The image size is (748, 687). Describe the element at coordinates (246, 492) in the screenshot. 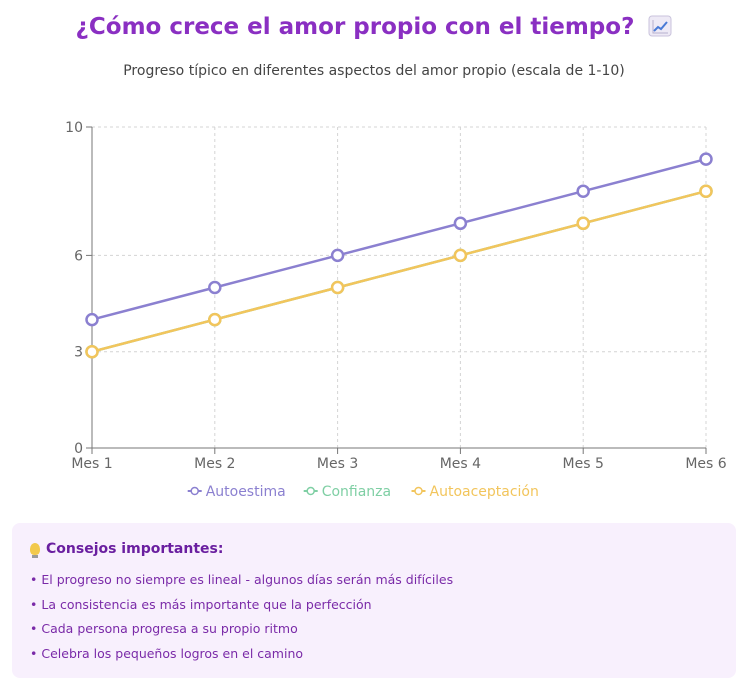

I see `legend-label-autoestima: Autoestima` at that location.